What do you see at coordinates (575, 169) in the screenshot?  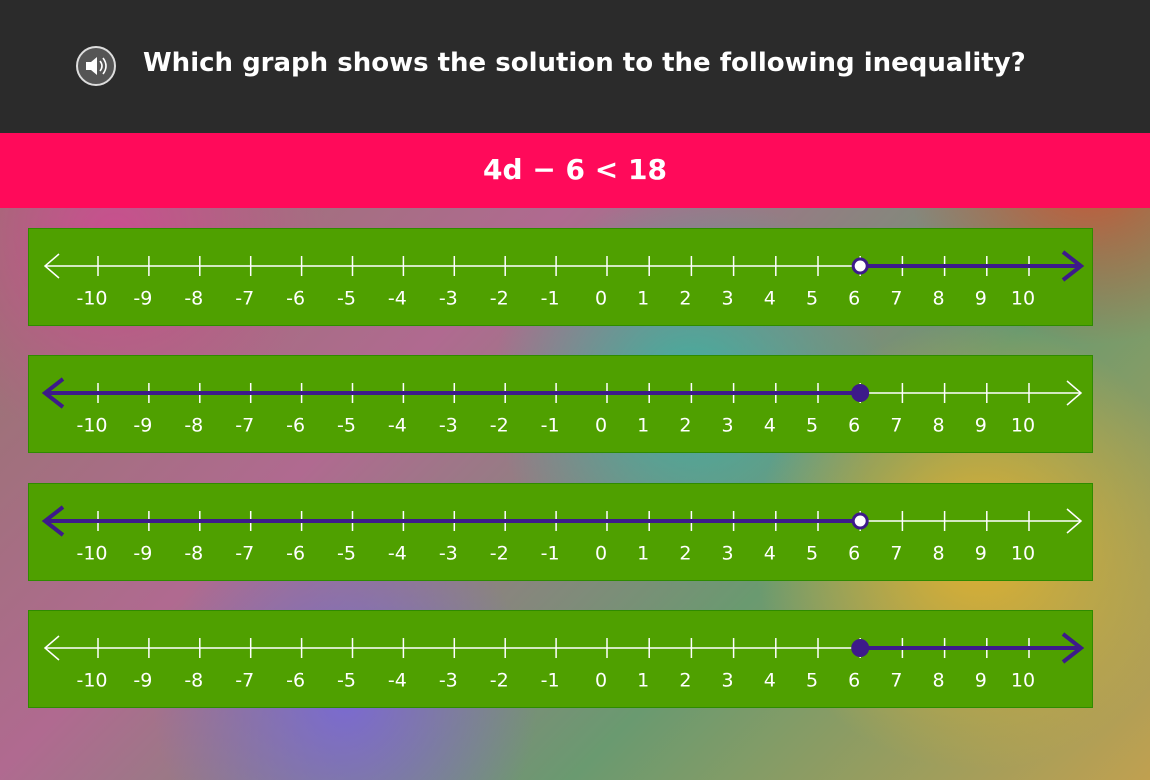 I see `equation: 4d − 6 < 18` at bounding box center [575, 169].